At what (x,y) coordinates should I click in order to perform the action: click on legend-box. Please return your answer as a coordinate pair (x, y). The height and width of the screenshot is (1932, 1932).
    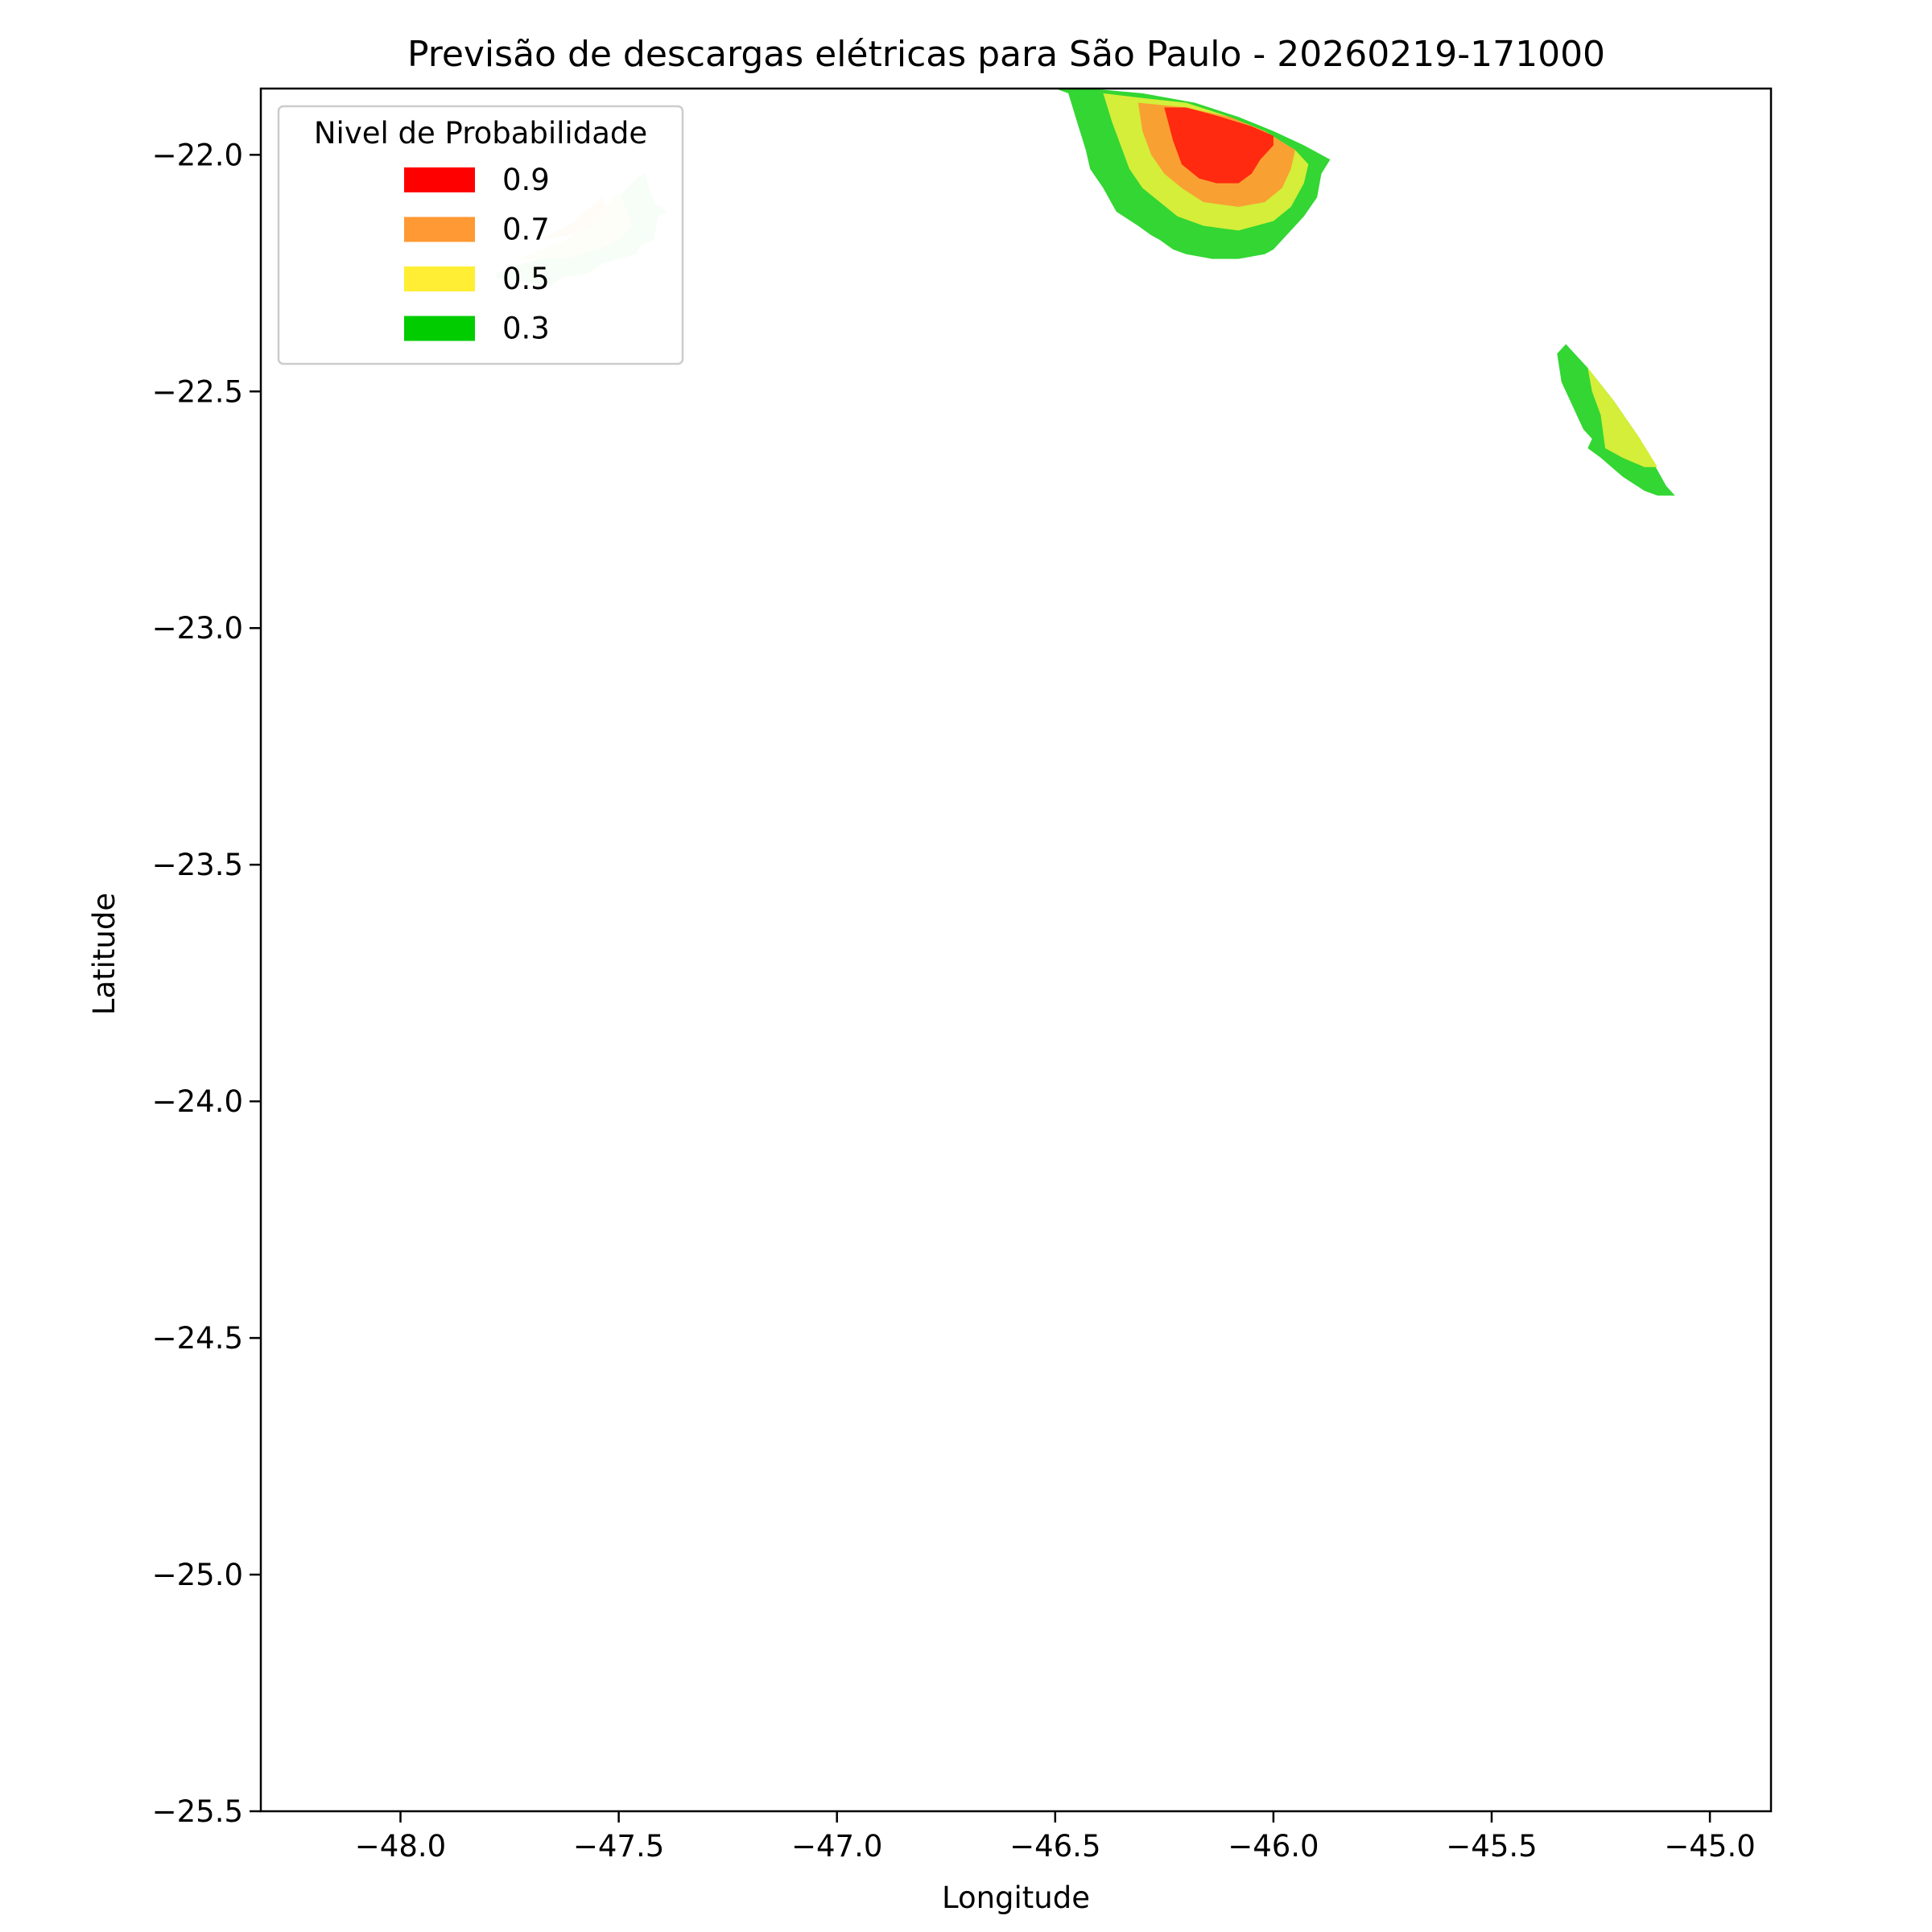
    Looking at the image, I should click on (480, 235).